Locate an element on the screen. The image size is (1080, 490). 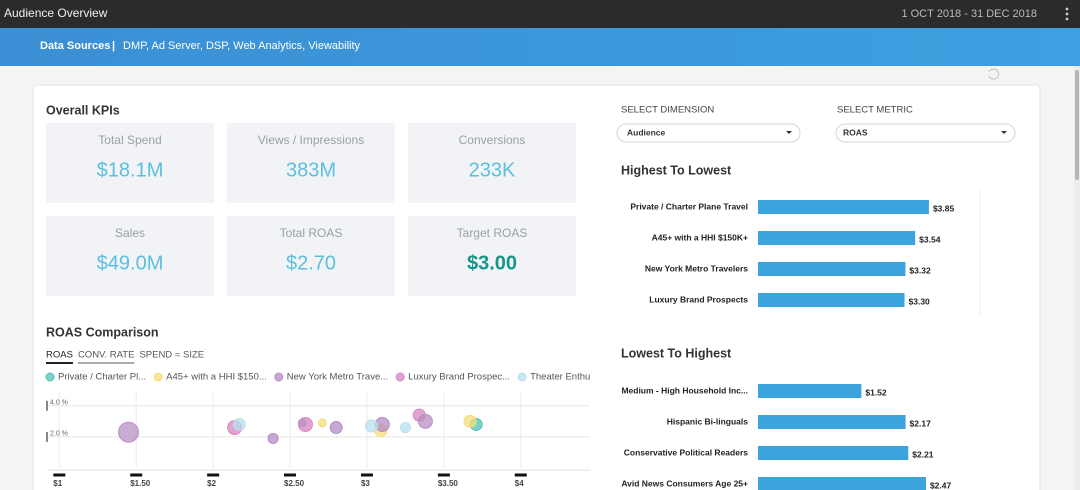
dimension-value: Audience is located at coordinates (646, 132).